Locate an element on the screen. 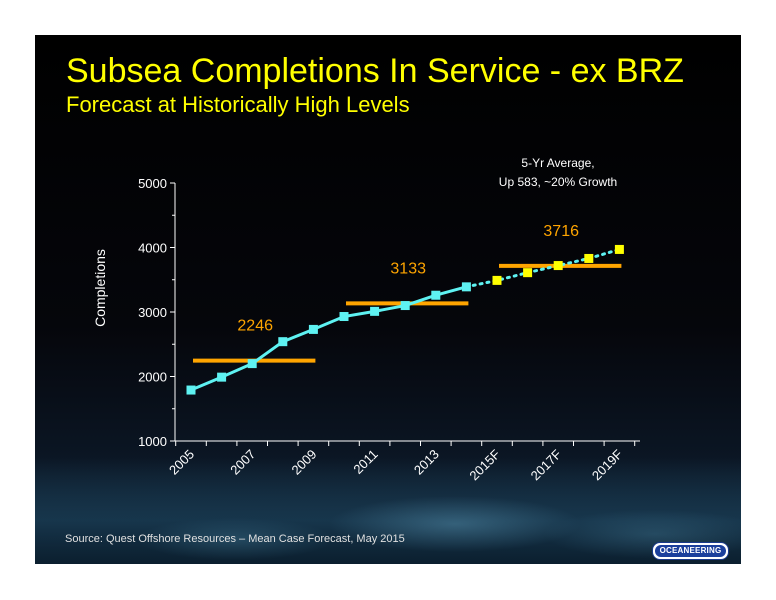 The height and width of the screenshot is (600, 776). x-tick-label: 2005 is located at coordinates (181, 462).